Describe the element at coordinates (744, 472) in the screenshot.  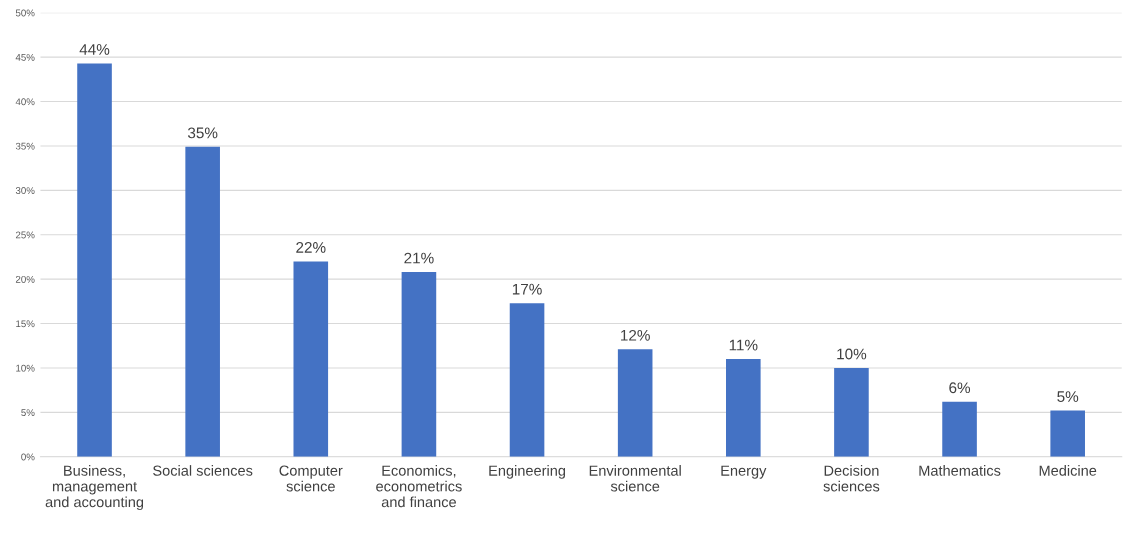
I see `x-tick-label: Energy` at that location.